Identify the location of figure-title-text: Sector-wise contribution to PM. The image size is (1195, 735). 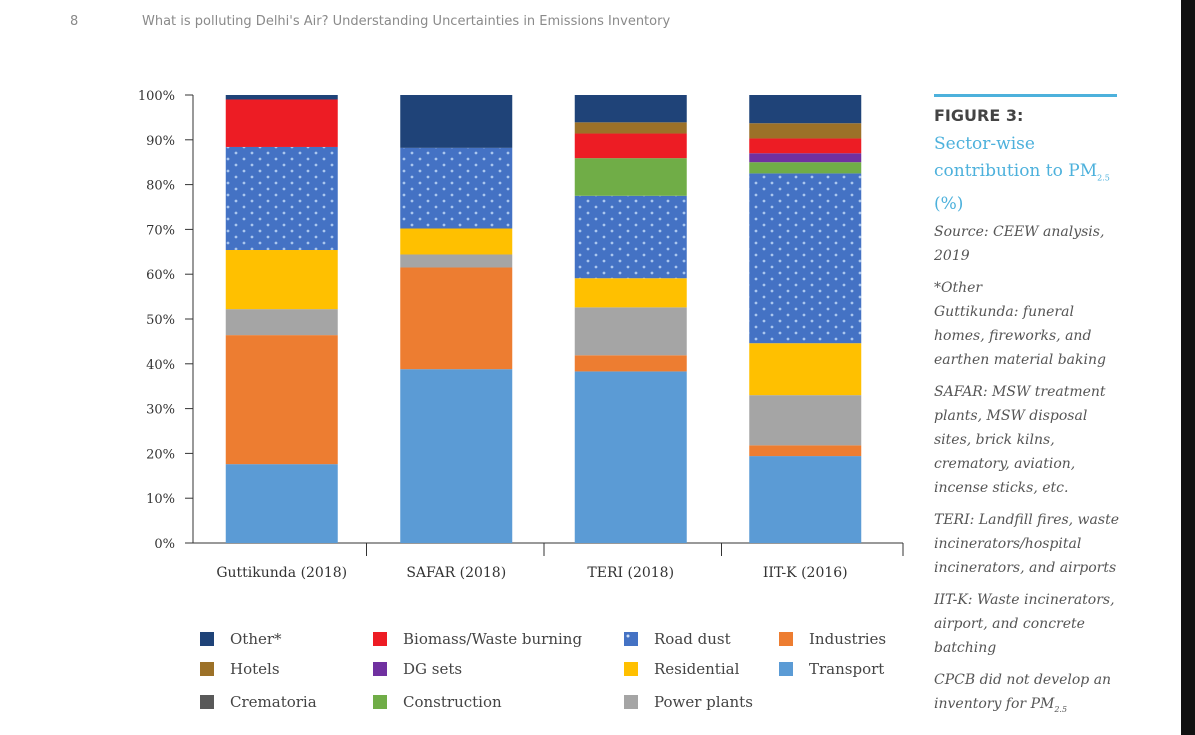
(1016, 157).